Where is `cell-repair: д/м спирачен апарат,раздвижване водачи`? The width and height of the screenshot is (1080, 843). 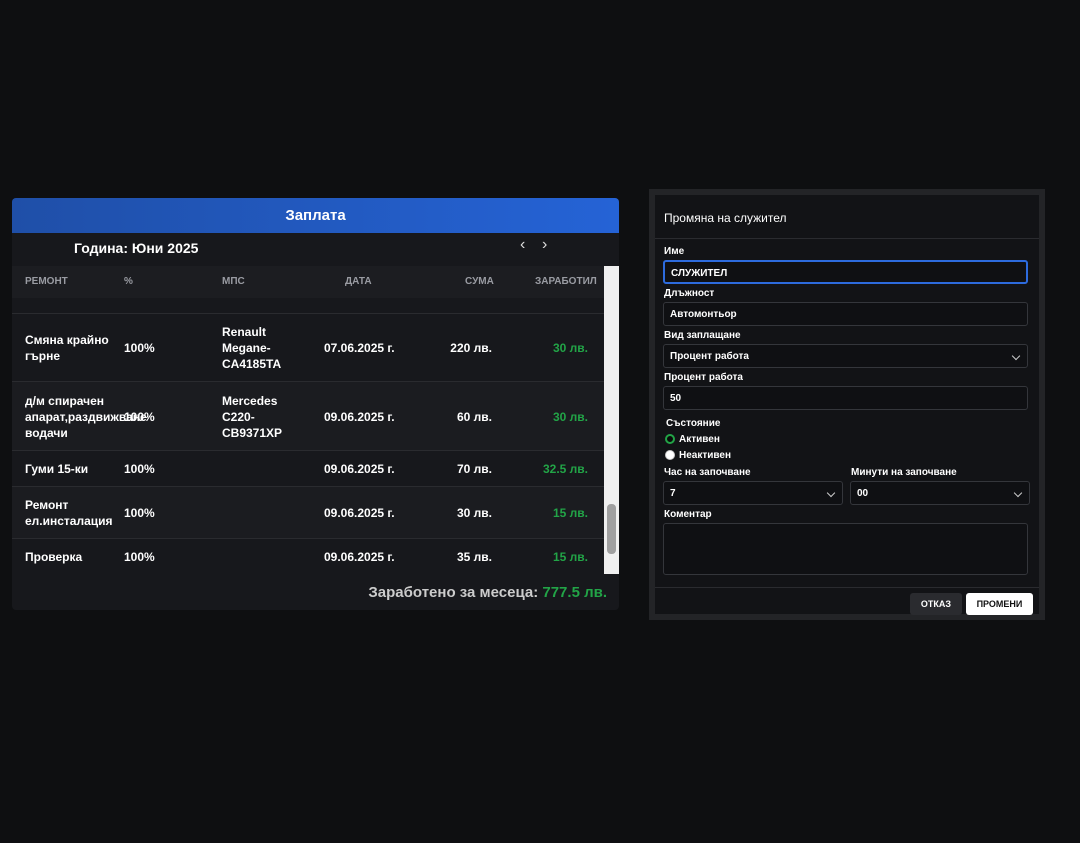 cell-repair: д/м спирачен апарат,раздвижване водачи is located at coordinates (86, 416).